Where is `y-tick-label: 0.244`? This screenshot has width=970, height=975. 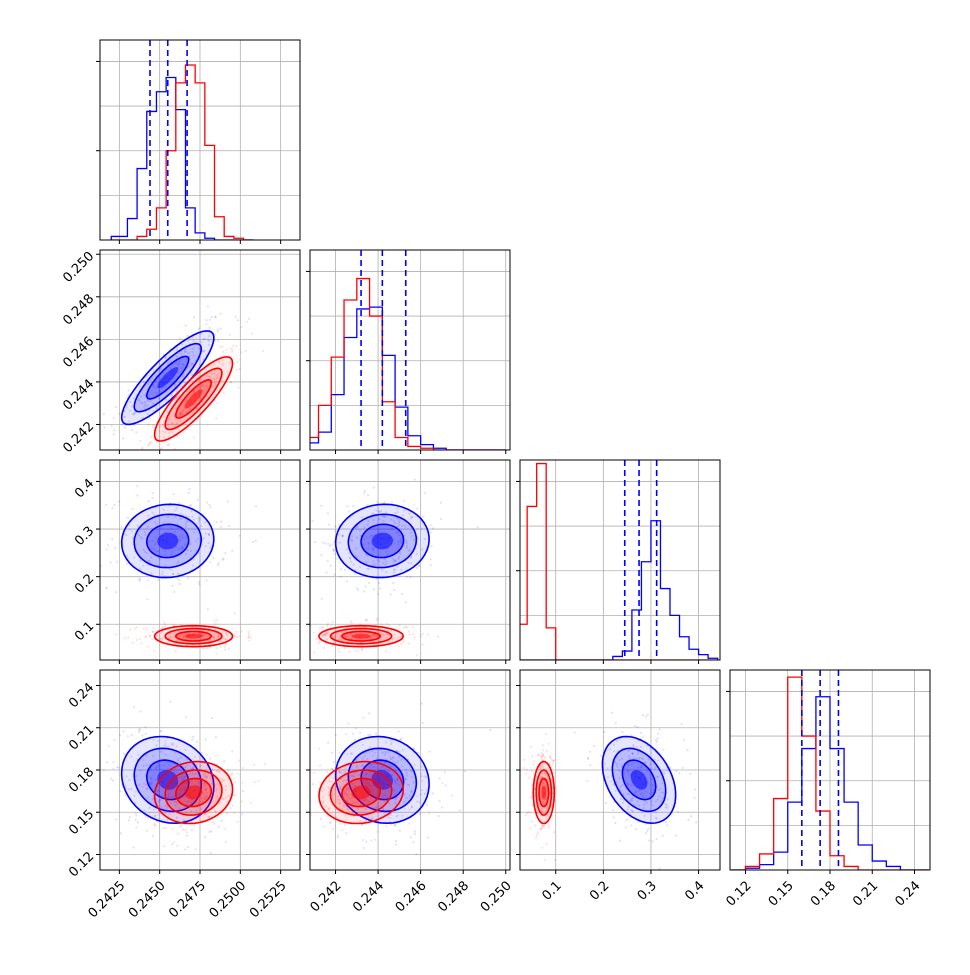
y-tick-label: 0.244 is located at coordinates (78, 395).